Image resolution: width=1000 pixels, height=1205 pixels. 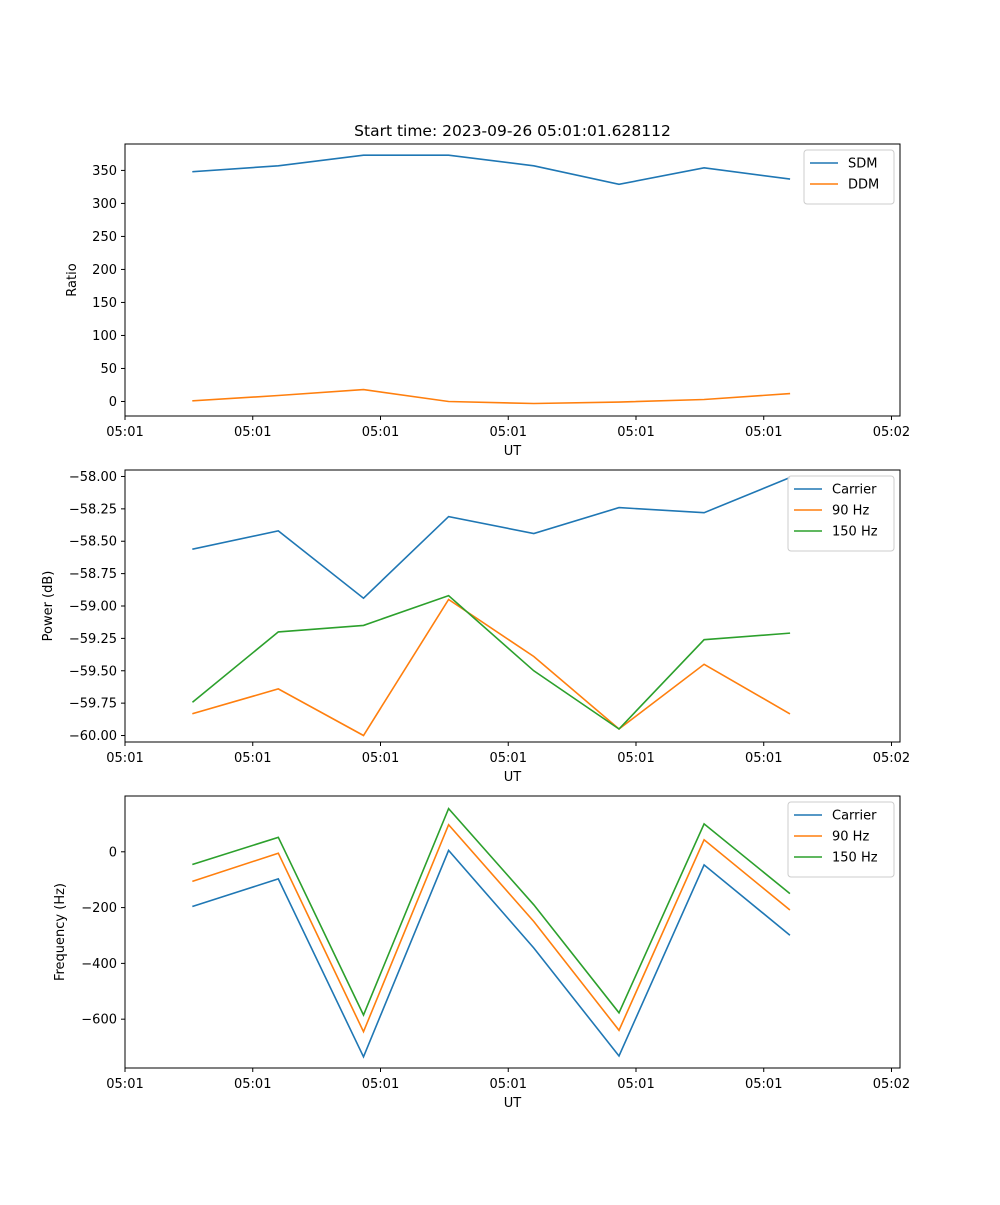 I want to click on y-tick-label: 300, so click(x=104, y=204).